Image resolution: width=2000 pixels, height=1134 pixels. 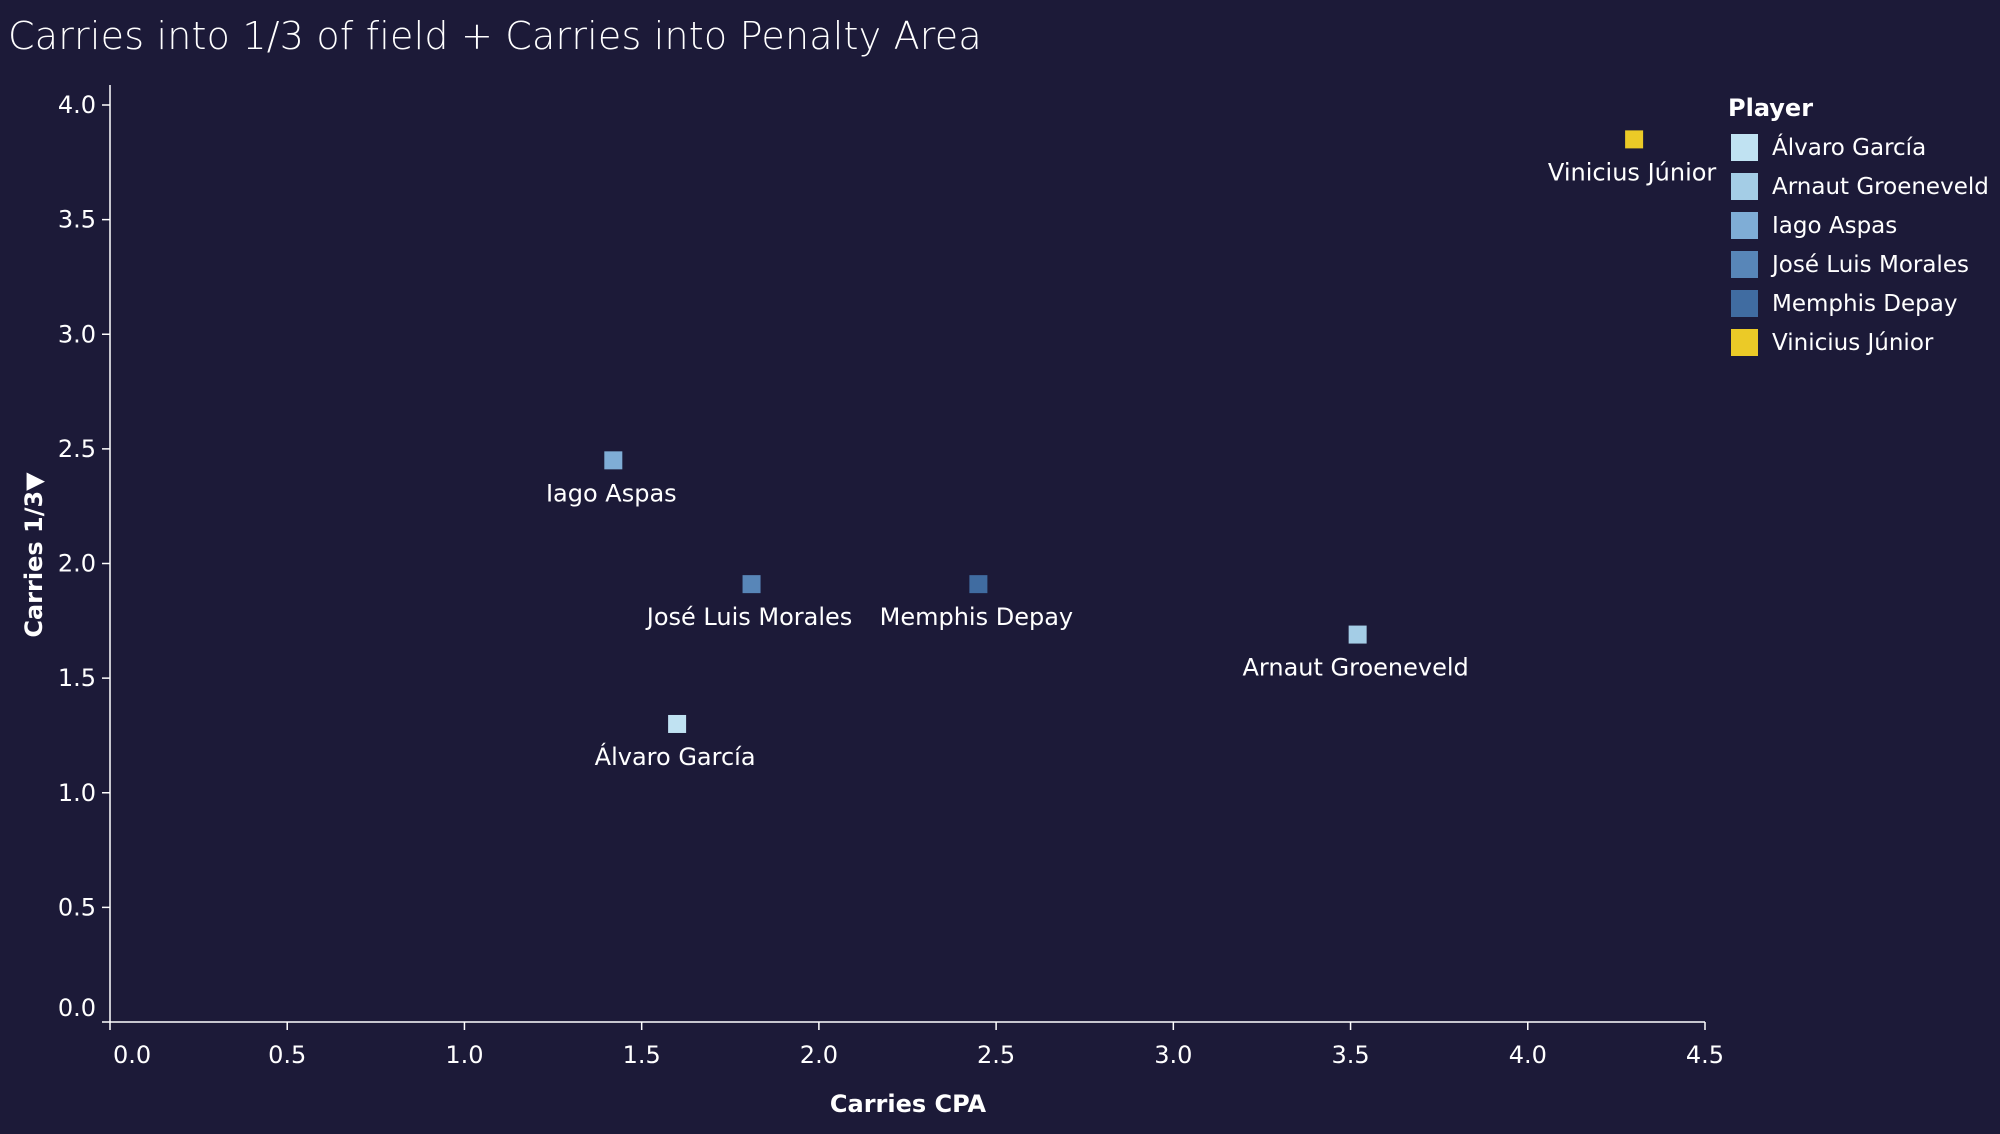 I want to click on x-tick-label: 0.0, so click(x=132, y=1055).